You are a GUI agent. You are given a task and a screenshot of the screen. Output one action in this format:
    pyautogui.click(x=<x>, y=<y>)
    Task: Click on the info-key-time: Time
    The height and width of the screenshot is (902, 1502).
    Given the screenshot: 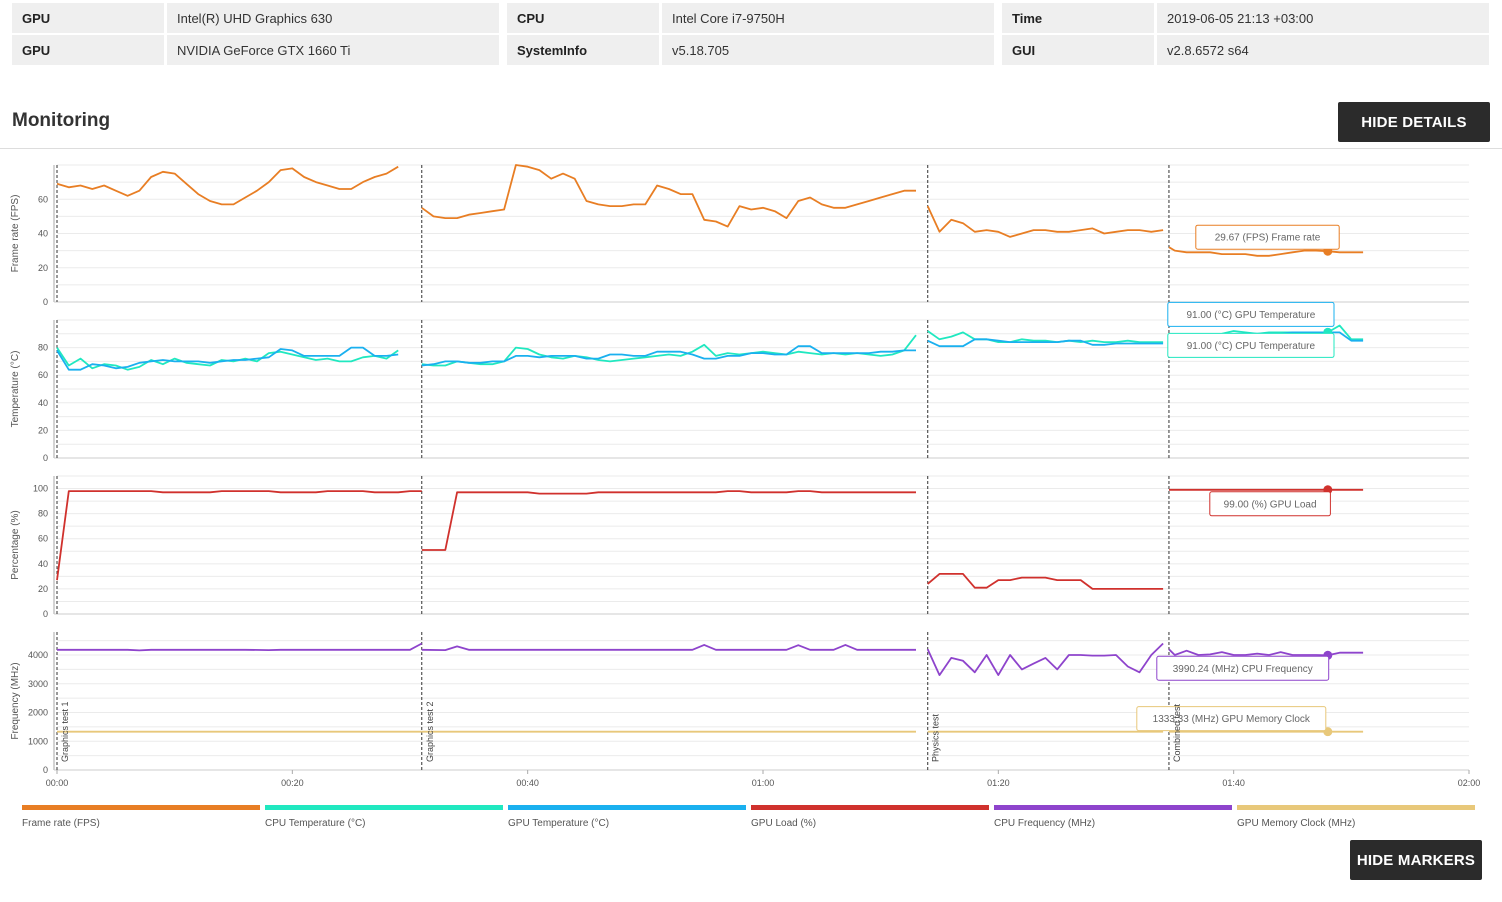 What is the action you would take?
    pyautogui.click(x=1078, y=18)
    